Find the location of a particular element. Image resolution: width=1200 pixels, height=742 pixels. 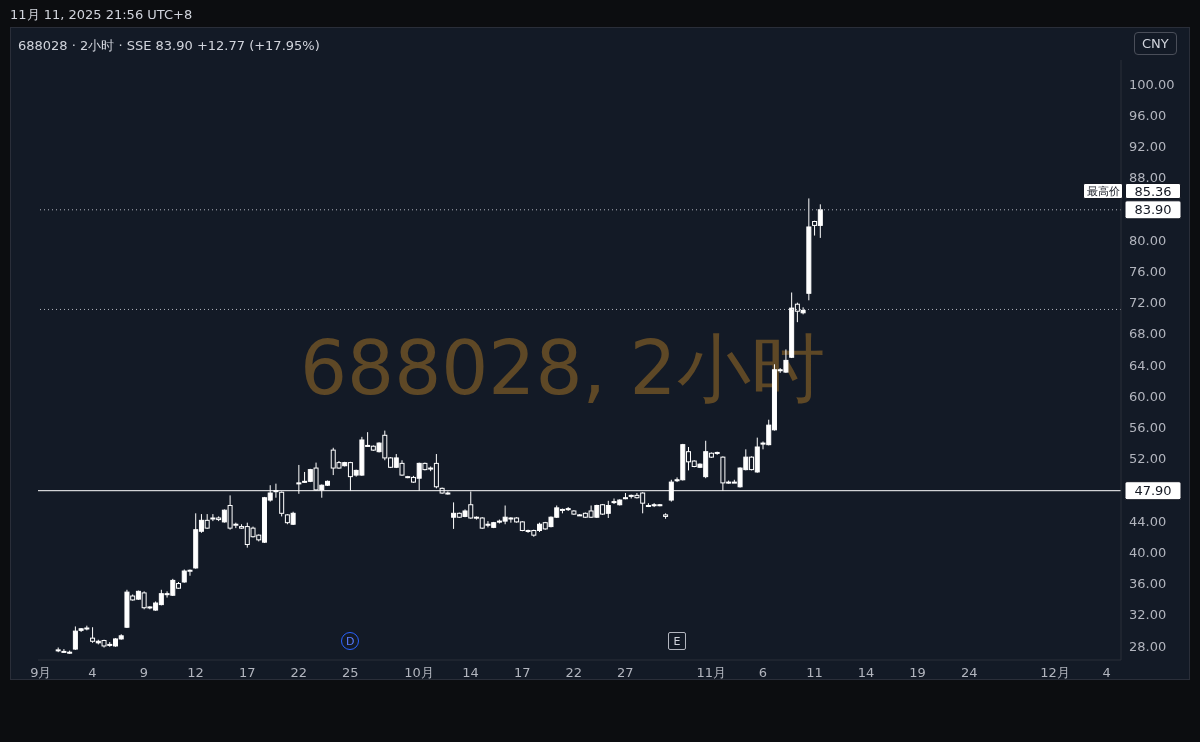

x-tick-label: 11月 is located at coordinates (711, 673).